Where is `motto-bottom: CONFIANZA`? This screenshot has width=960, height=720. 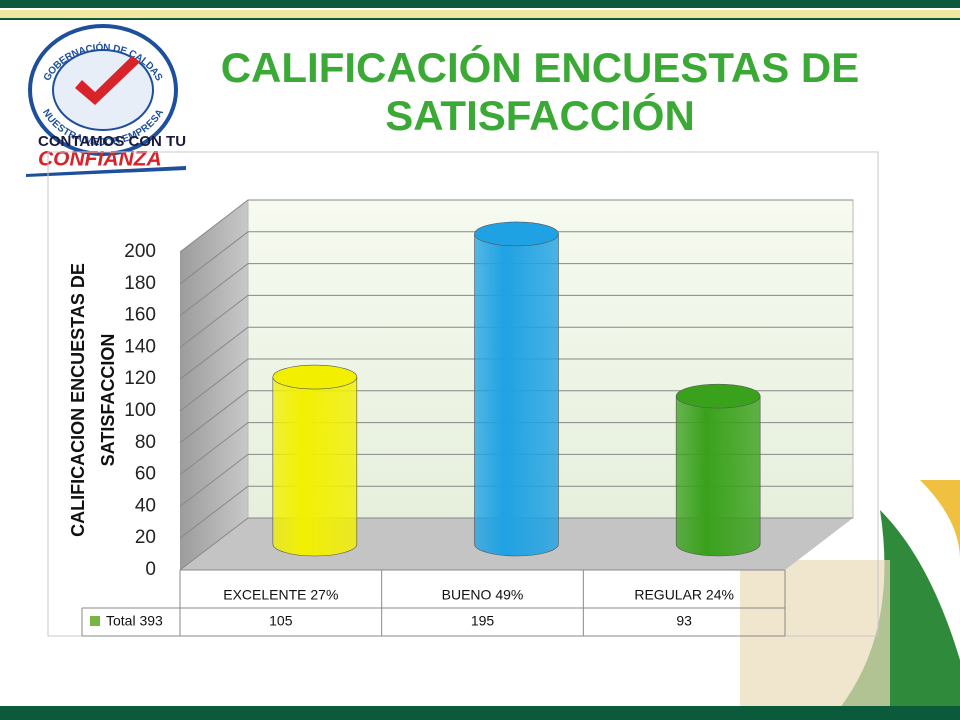
motto-bottom: CONFIANZA is located at coordinates (100, 159).